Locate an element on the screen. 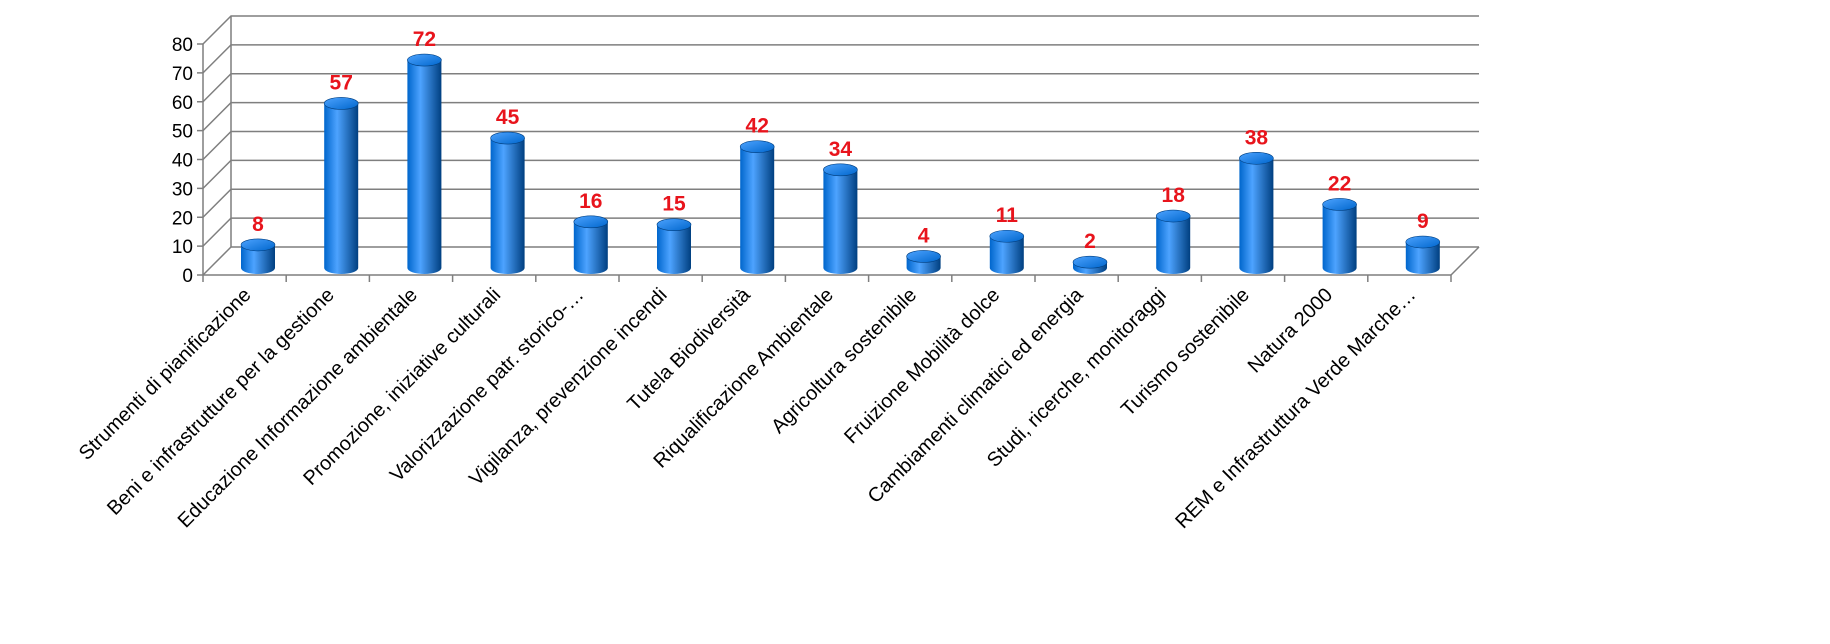 This screenshot has width=1830, height=644. x-category-label: Agricoltura sostenibile is located at coordinates (844, 361).